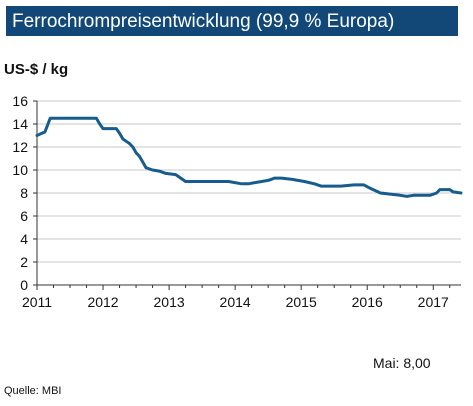  I want to click on y-tick-label: 4, so click(24, 239).